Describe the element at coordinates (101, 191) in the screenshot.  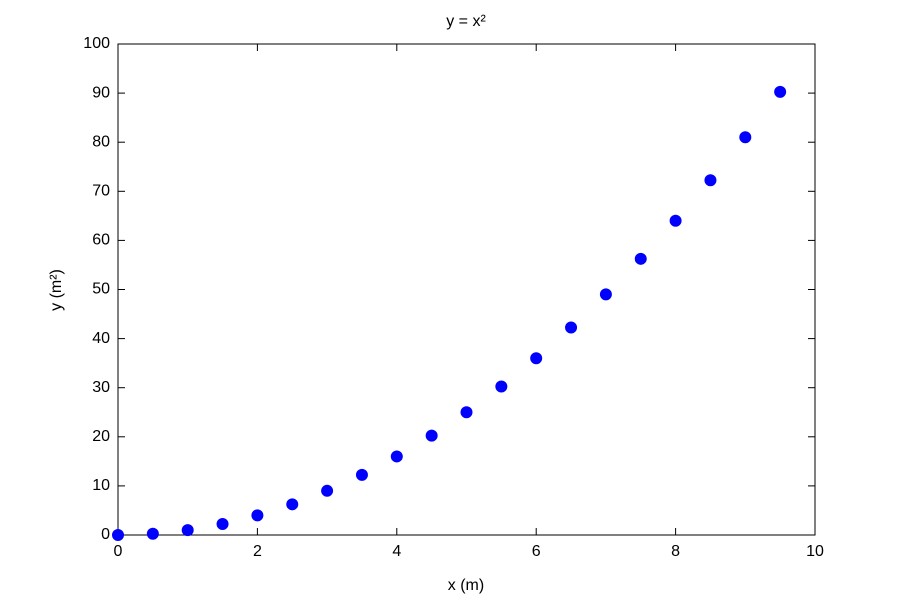
I see `y-tick-label: 70` at that location.